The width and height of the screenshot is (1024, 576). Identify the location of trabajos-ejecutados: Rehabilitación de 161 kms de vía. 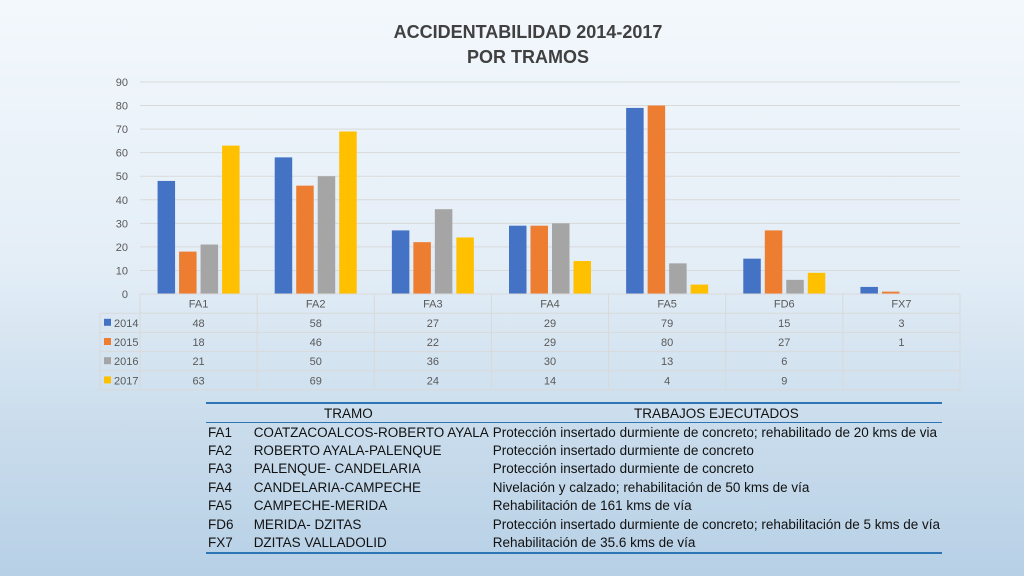
(592, 506).